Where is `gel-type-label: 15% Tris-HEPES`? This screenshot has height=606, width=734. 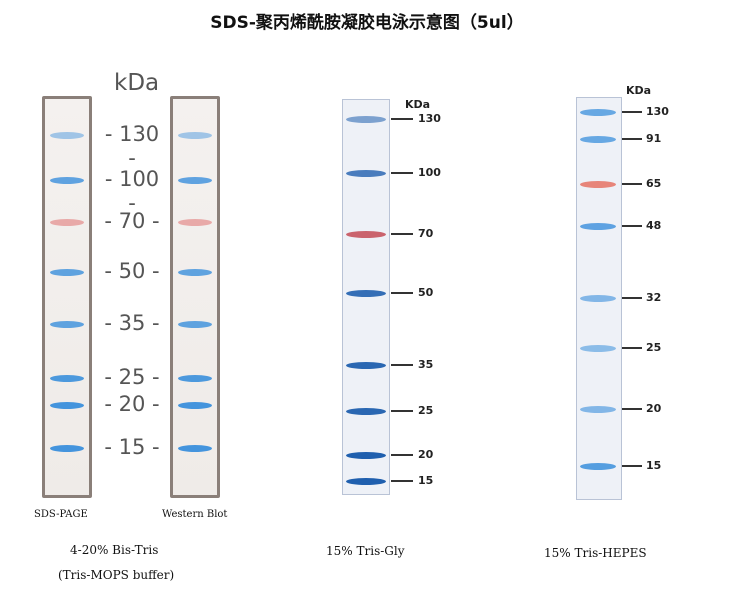
gel-type-label: 15% Tris-HEPES is located at coordinates (595, 553).